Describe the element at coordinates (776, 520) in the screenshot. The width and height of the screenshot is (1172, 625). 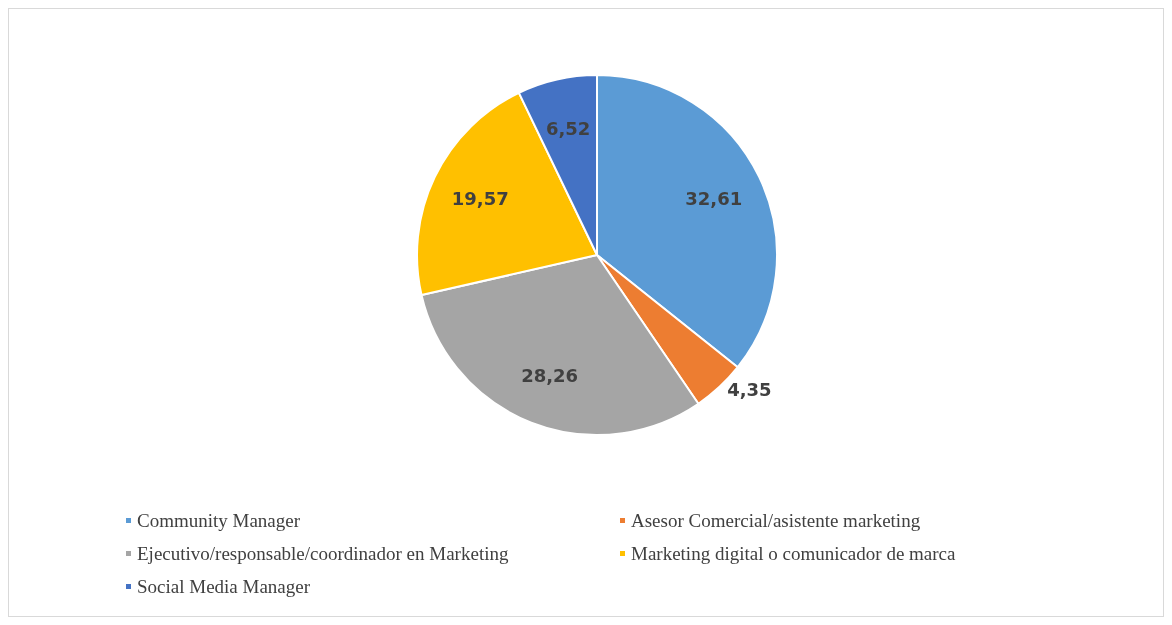
I see `legend-label: Asesor Comercial/asistente marketing` at that location.